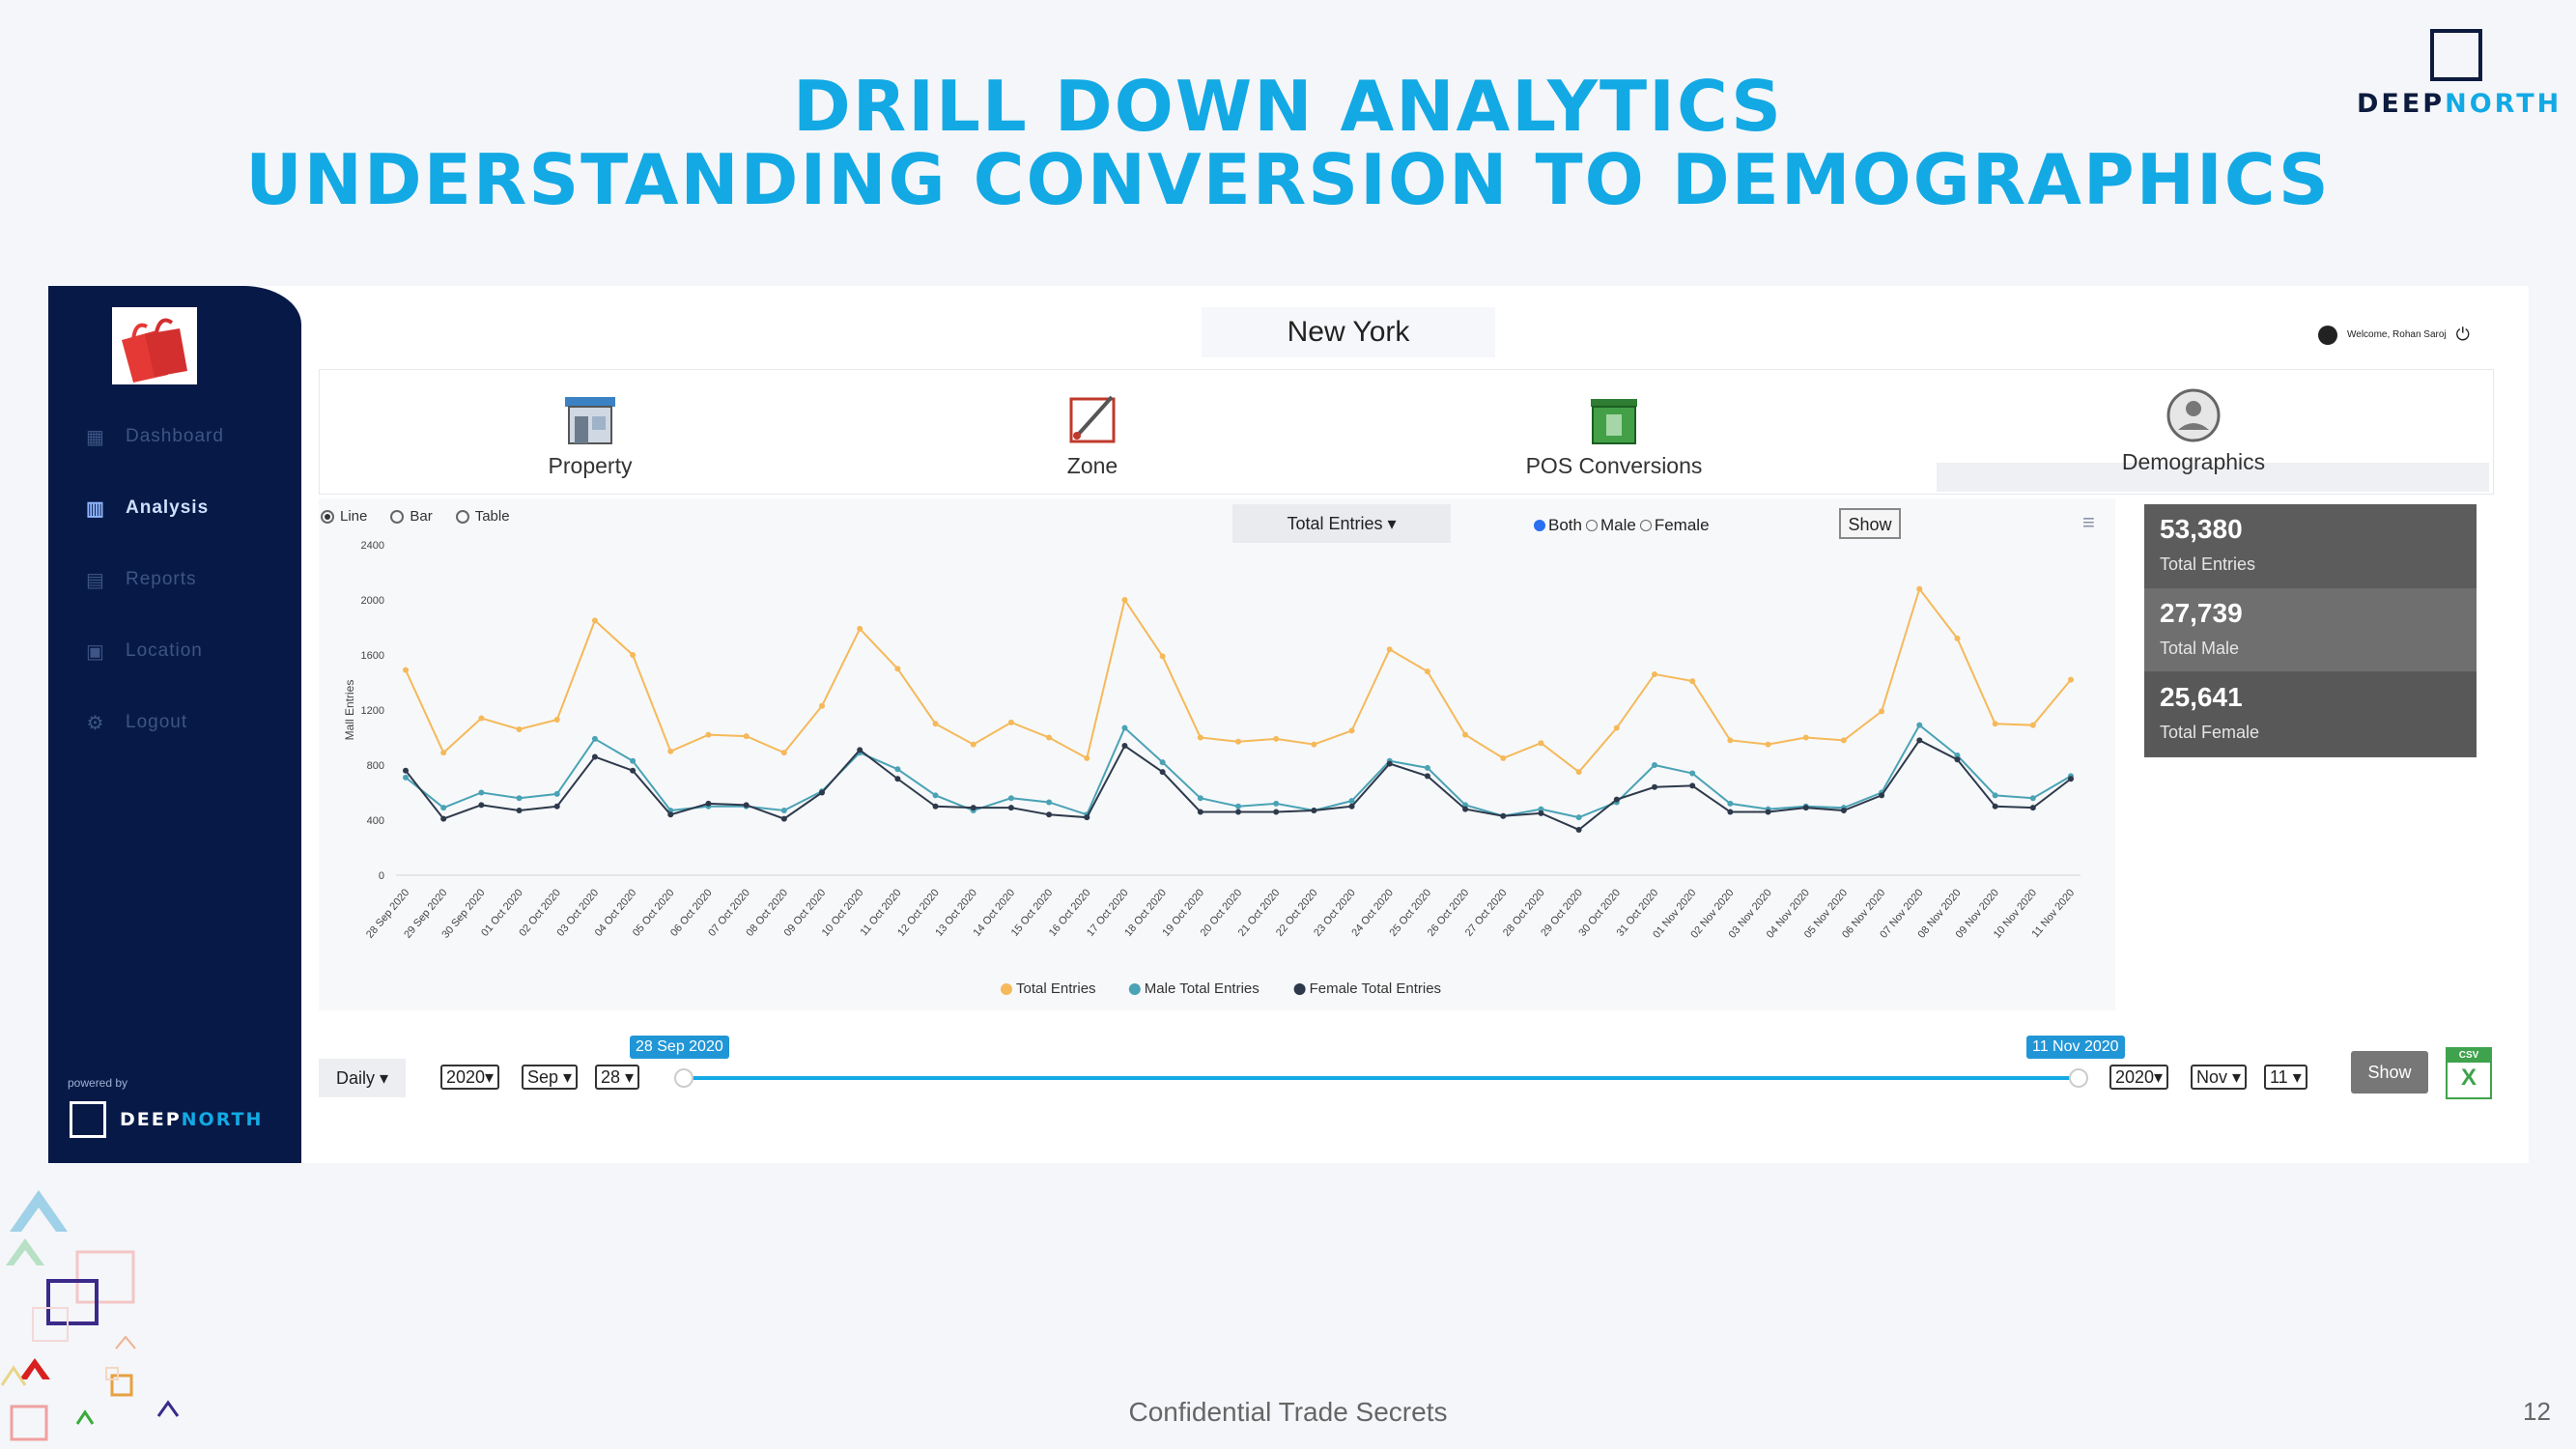 This screenshot has height=1449, width=2576. What do you see at coordinates (470, 1077) in the screenshot?
I see `start-year-select: 2020▾` at bounding box center [470, 1077].